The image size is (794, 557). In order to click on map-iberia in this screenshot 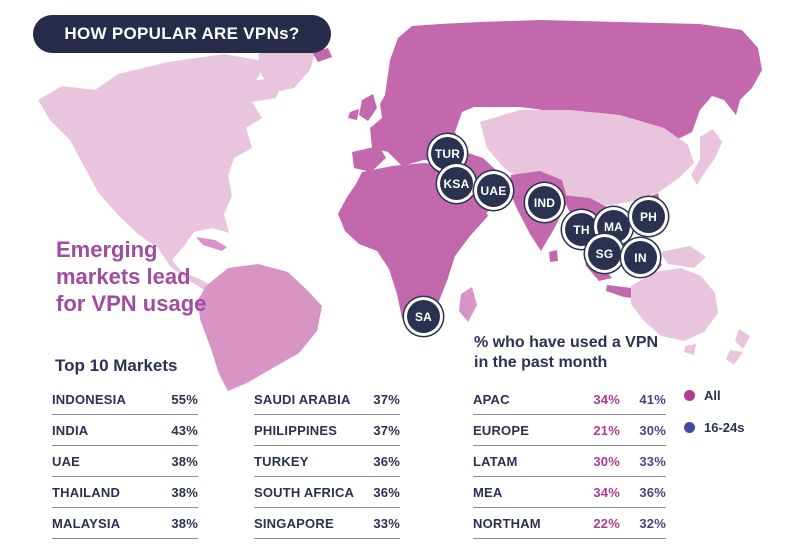, I will do `click(369, 159)`.